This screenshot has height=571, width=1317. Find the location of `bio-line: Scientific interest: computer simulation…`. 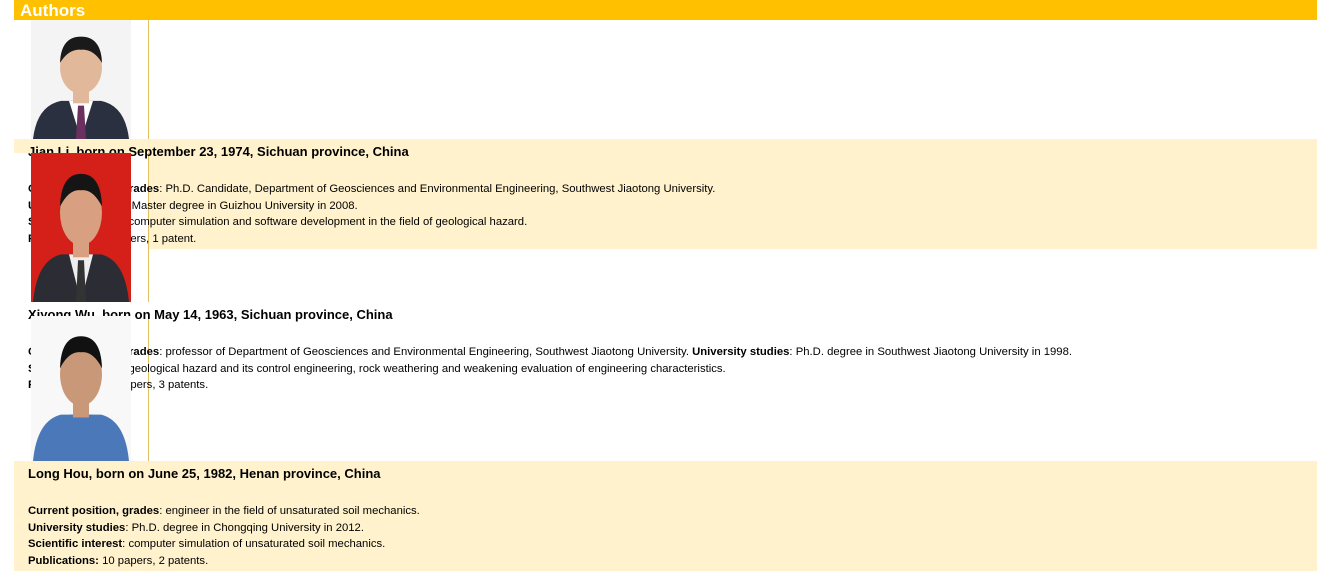

bio-line: Scientific interest: computer simulation… is located at coordinates (669, 544).